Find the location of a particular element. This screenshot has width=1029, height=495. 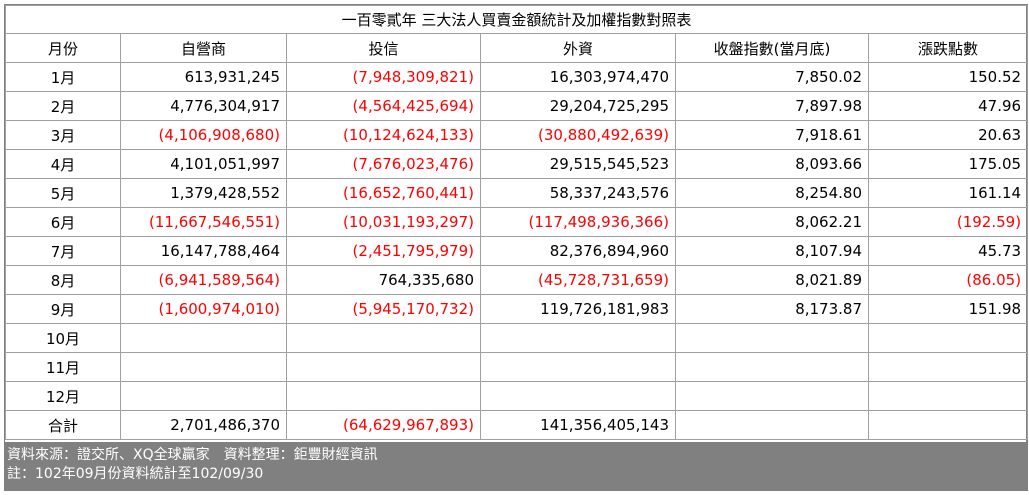

foreign-cell: (30,880,492,639) is located at coordinates (578, 135).